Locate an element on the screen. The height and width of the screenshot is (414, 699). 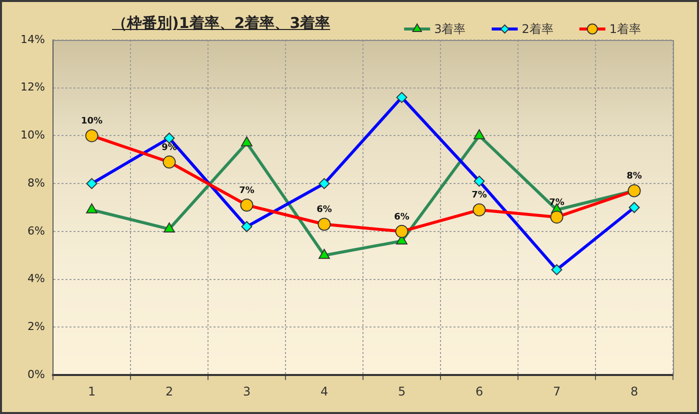
data-label: 9% is located at coordinates (169, 147).